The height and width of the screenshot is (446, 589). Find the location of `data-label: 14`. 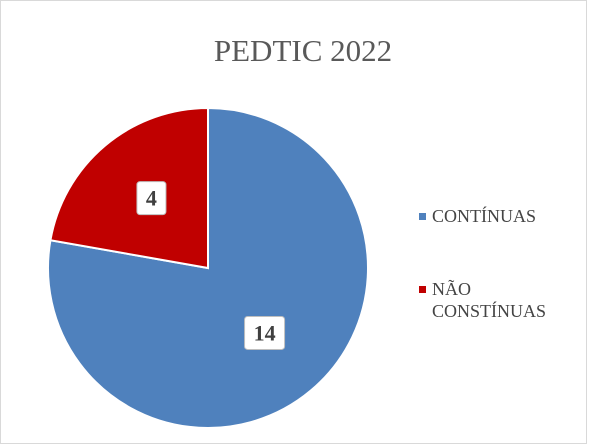

data-label: 14 is located at coordinates (265, 332).